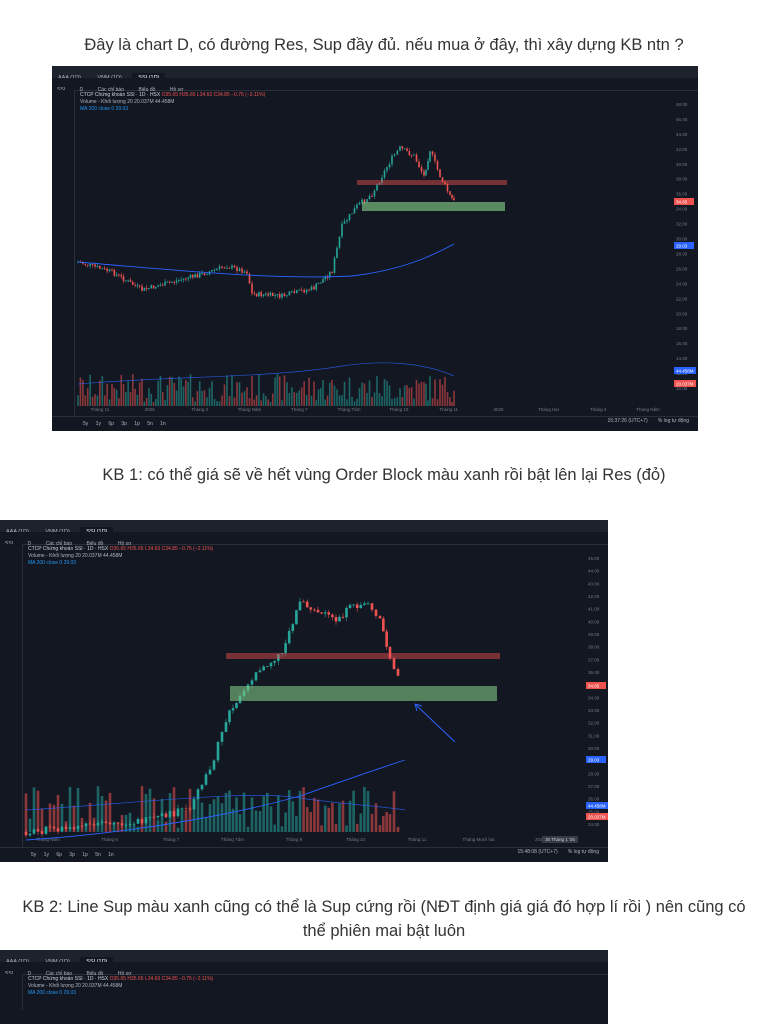 This screenshot has width=768, height=1024. What do you see at coordinates (110, 90) in the screenshot?
I see `indicators-button: Các chỉ báo` at bounding box center [110, 90].